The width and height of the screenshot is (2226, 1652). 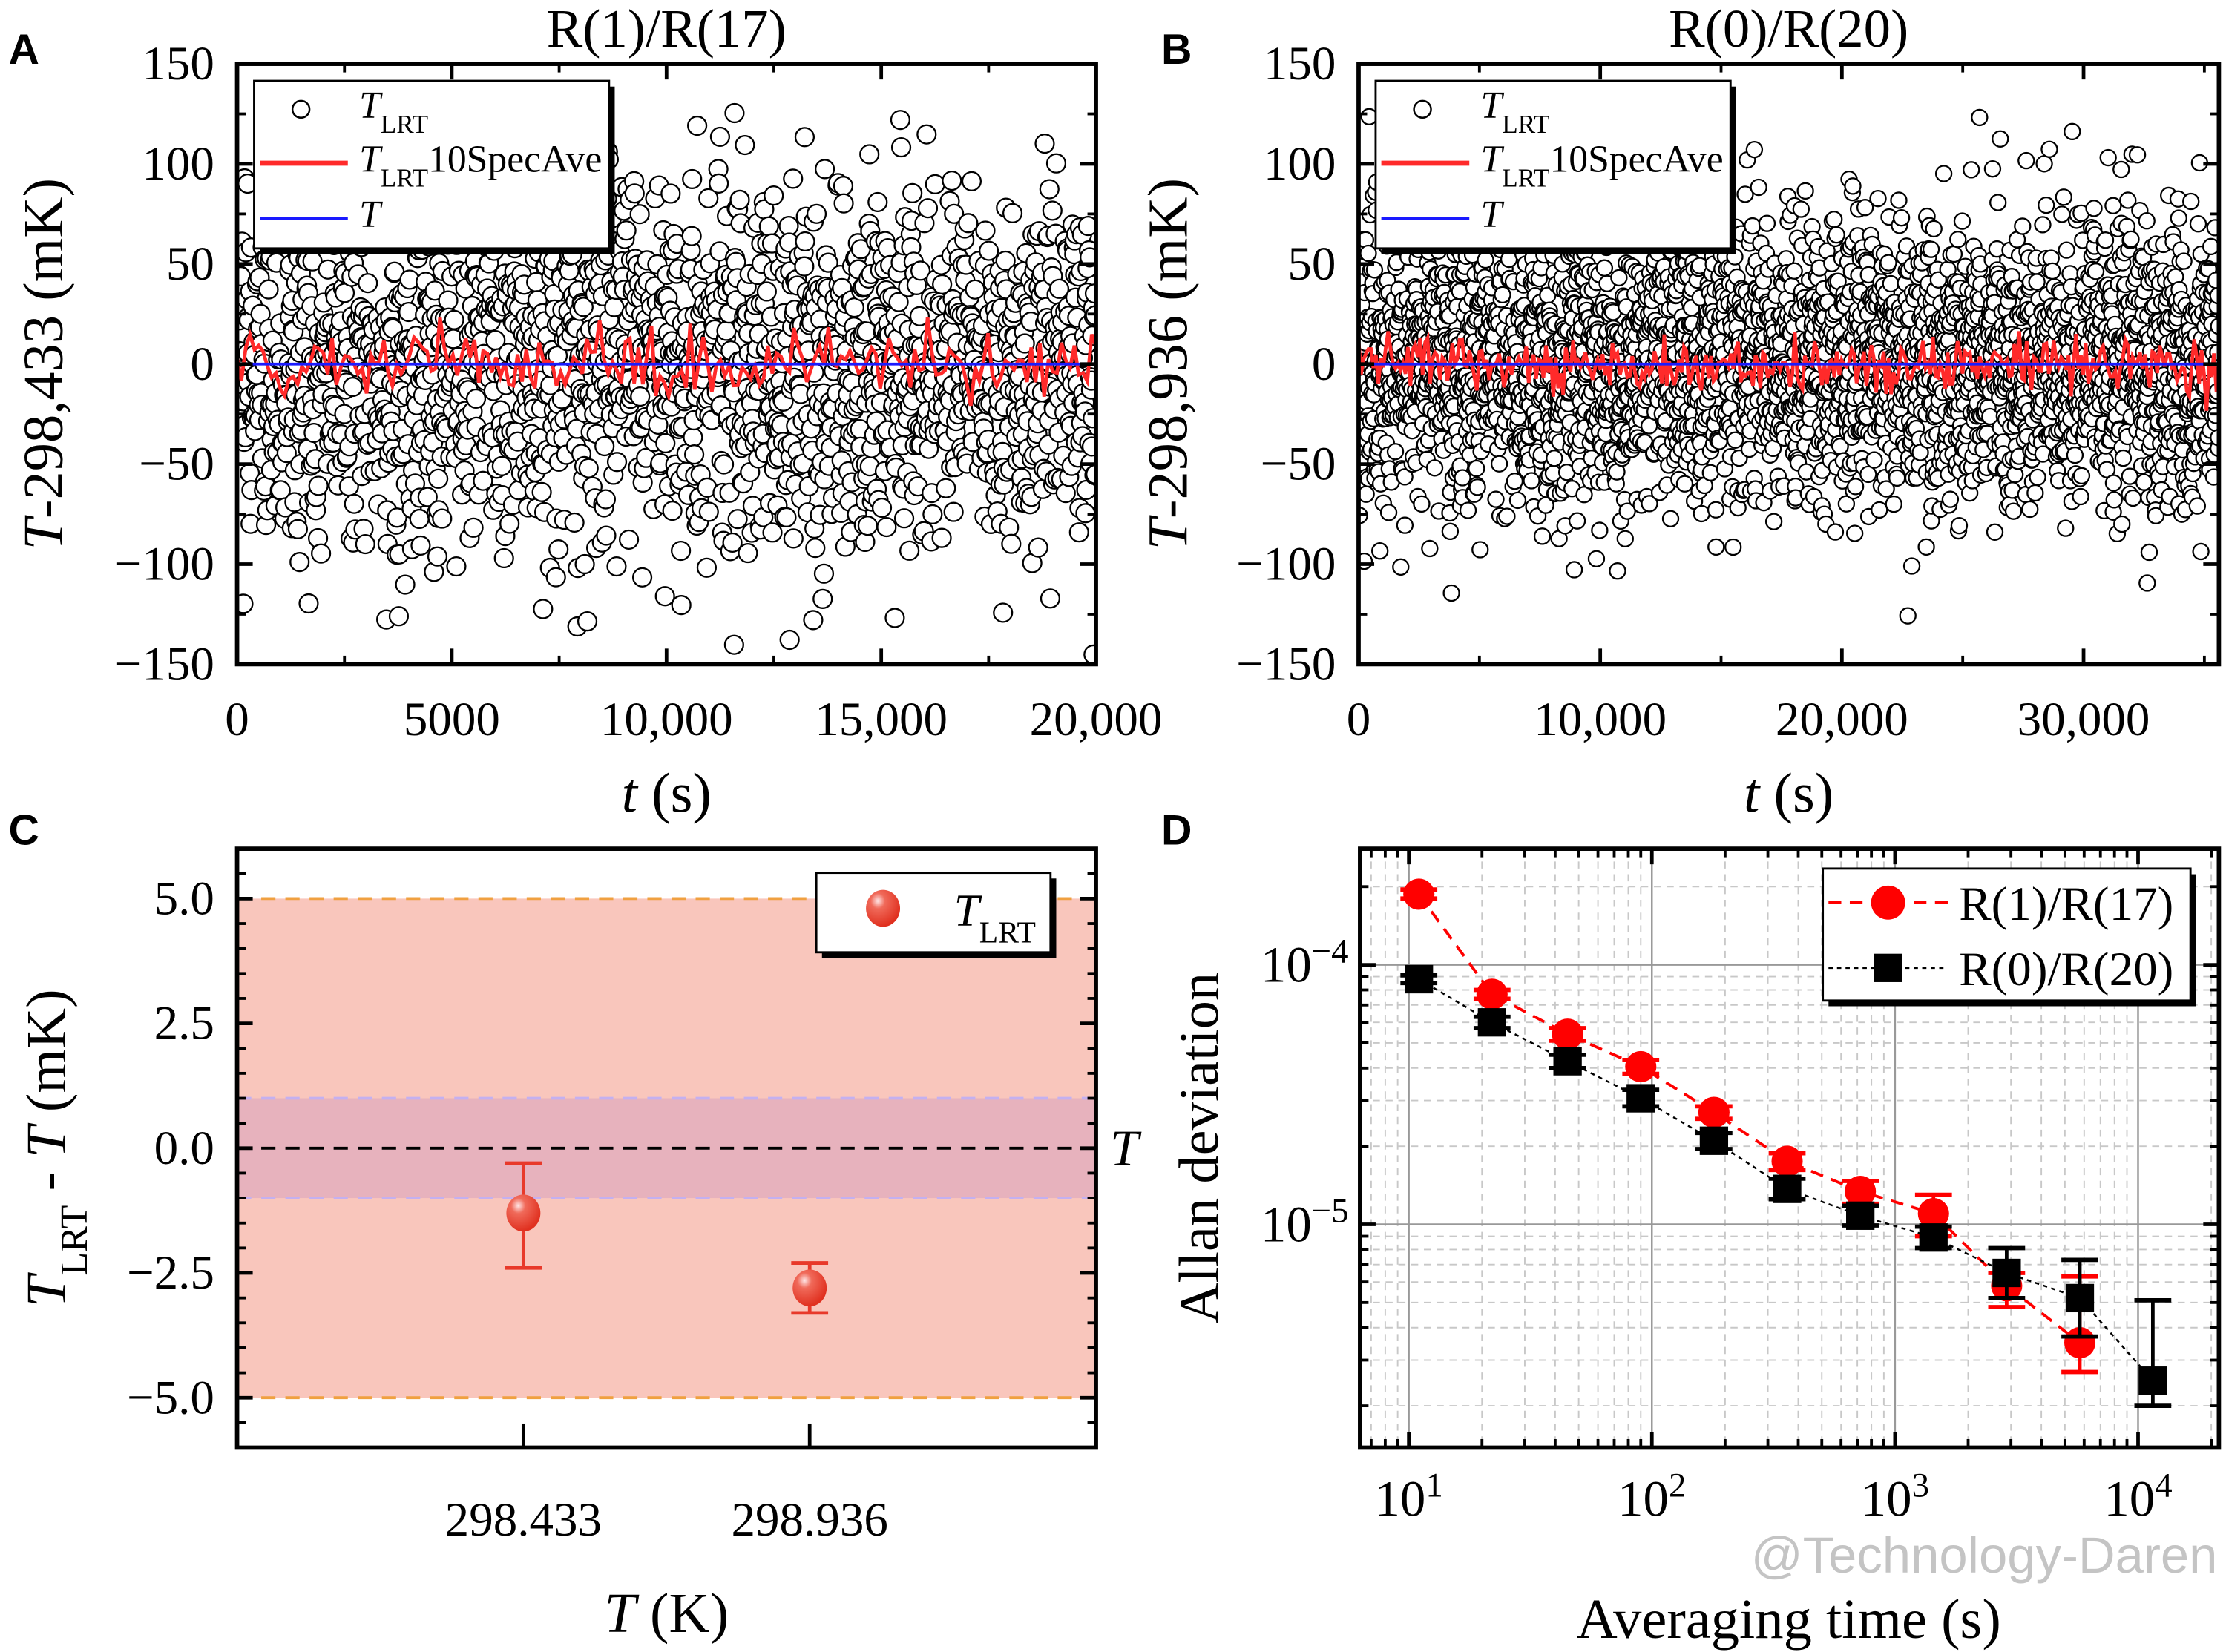 What do you see at coordinates (1176, 50) in the screenshot?
I see `panel-letter-b: B` at bounding box center [1176, 50].